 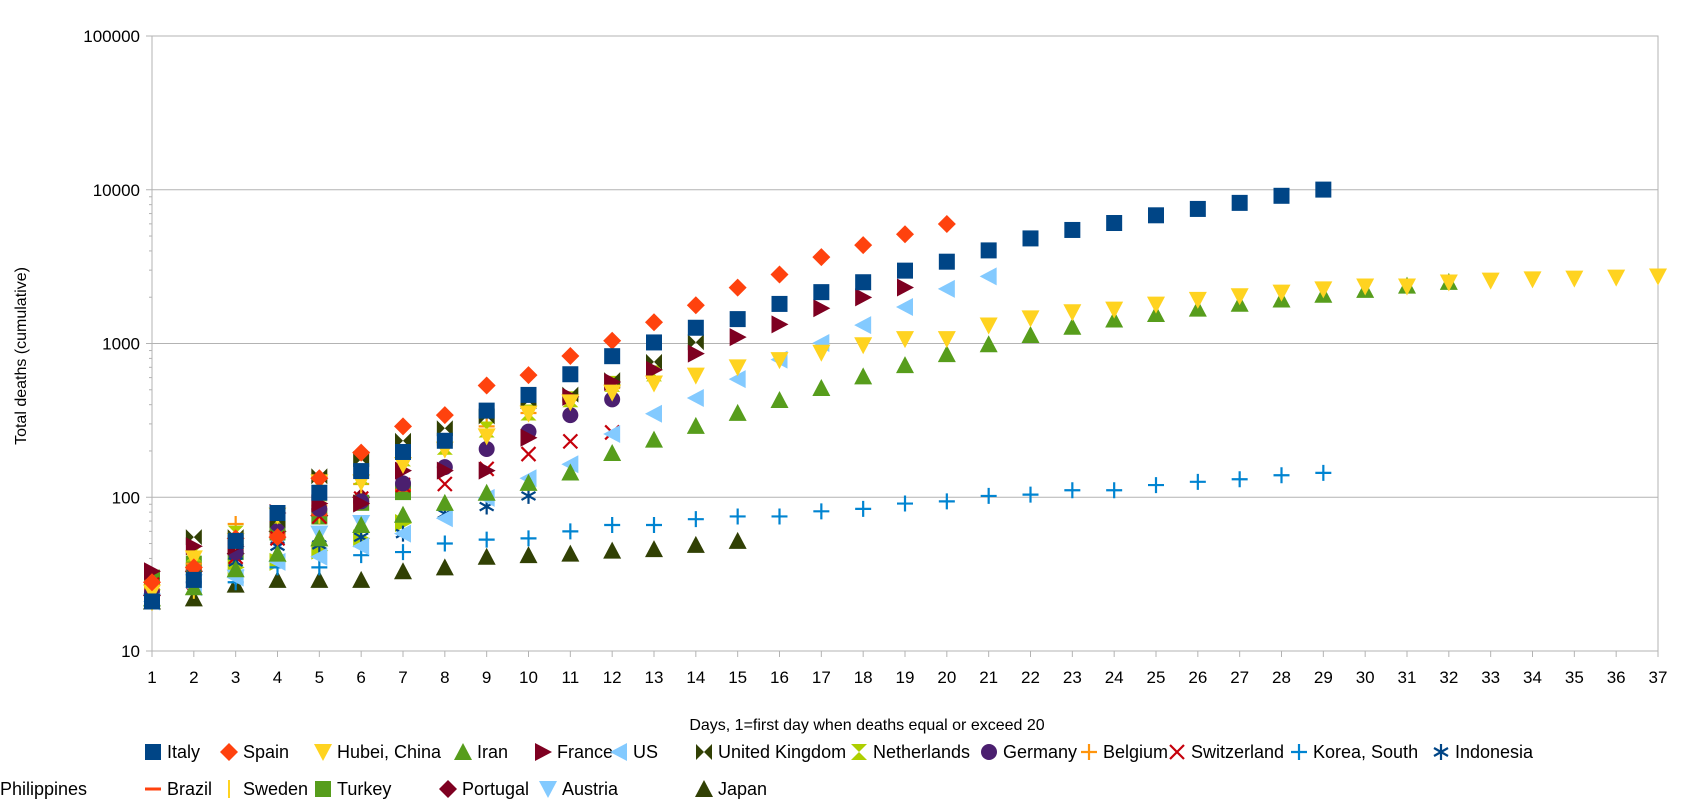 What do you see at coordinates (360, 677) in the screenshot?
I see `x-tick-label: 6` at bounding box center [360, 677].